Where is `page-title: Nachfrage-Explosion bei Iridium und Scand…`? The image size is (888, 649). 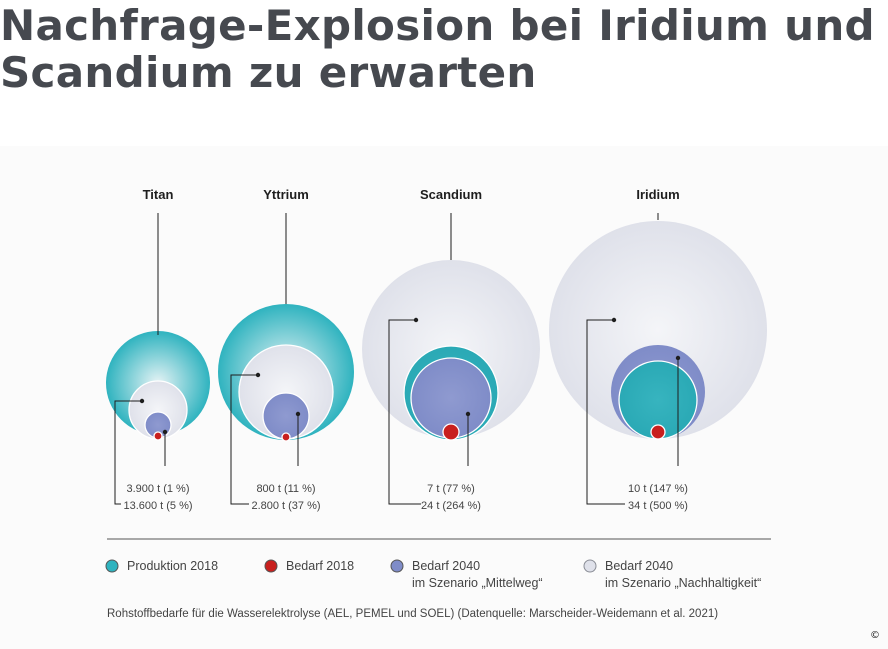
page-title: Nachfrage-Explosion bei Iridium und Scand… is located at coordinates (440, 49).